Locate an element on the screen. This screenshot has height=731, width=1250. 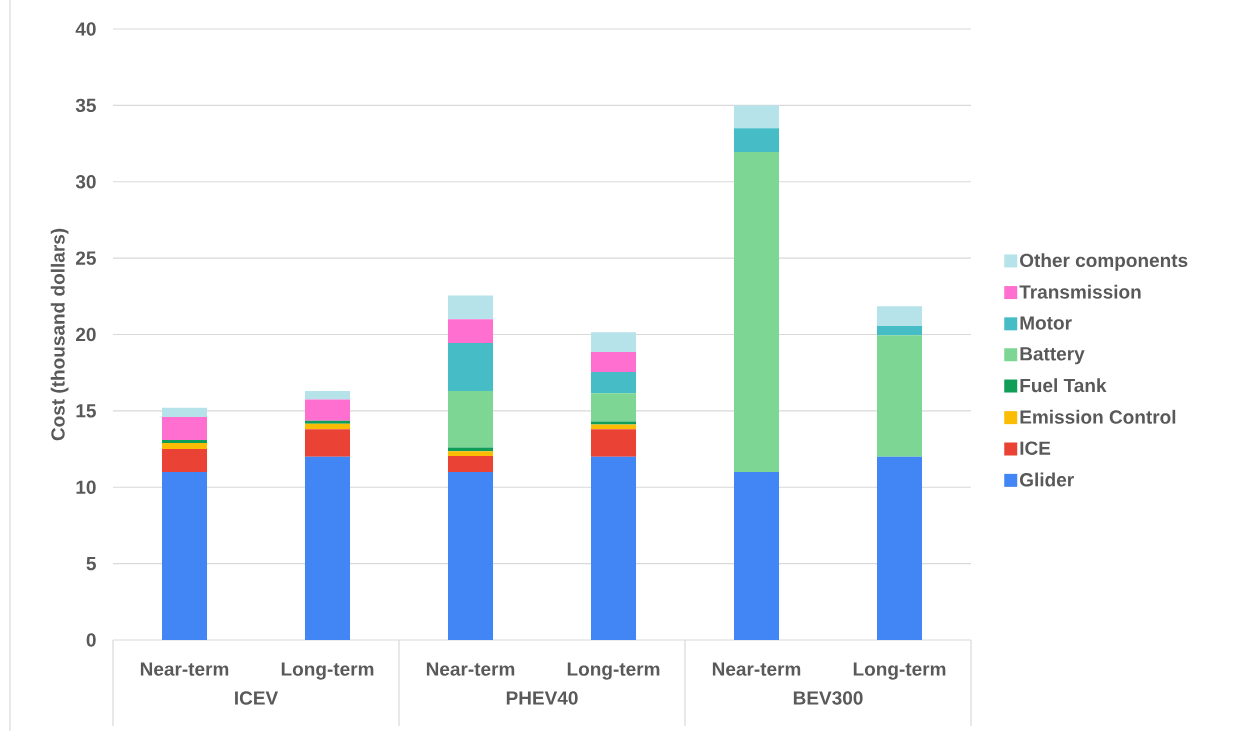
y-tick-label: 10 is located at coordinates (86, 487).